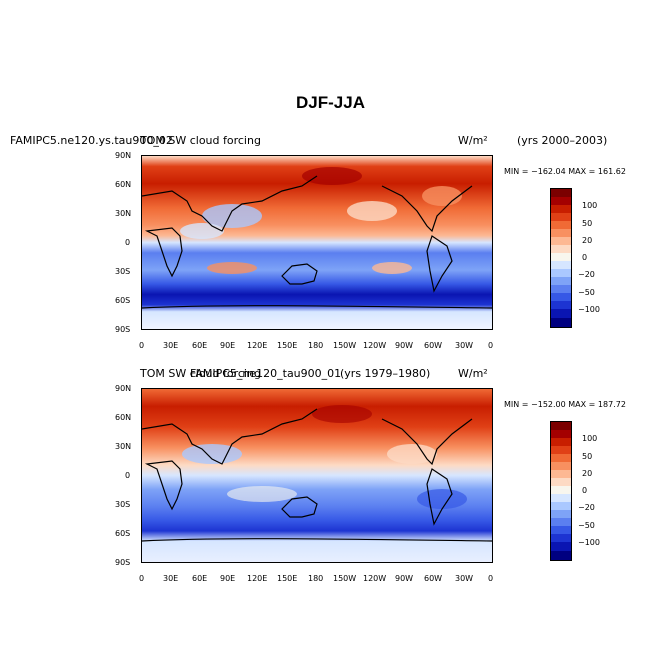 The width and height of the screenshot is (661, 661). Describe the element at coordinates (562, 140) in the screenshot. I see `panel1-years: (yrs 2000–2003)` at that location.